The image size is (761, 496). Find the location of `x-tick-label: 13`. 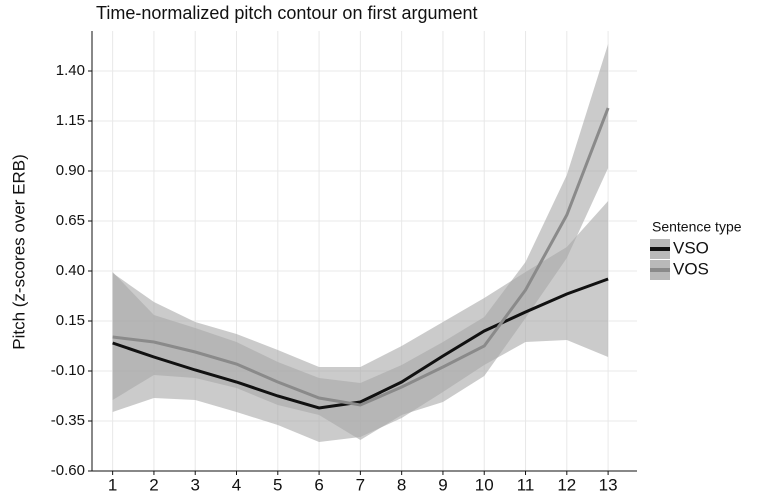

x-tick-label: 13 is located at coordinates (608, 484).